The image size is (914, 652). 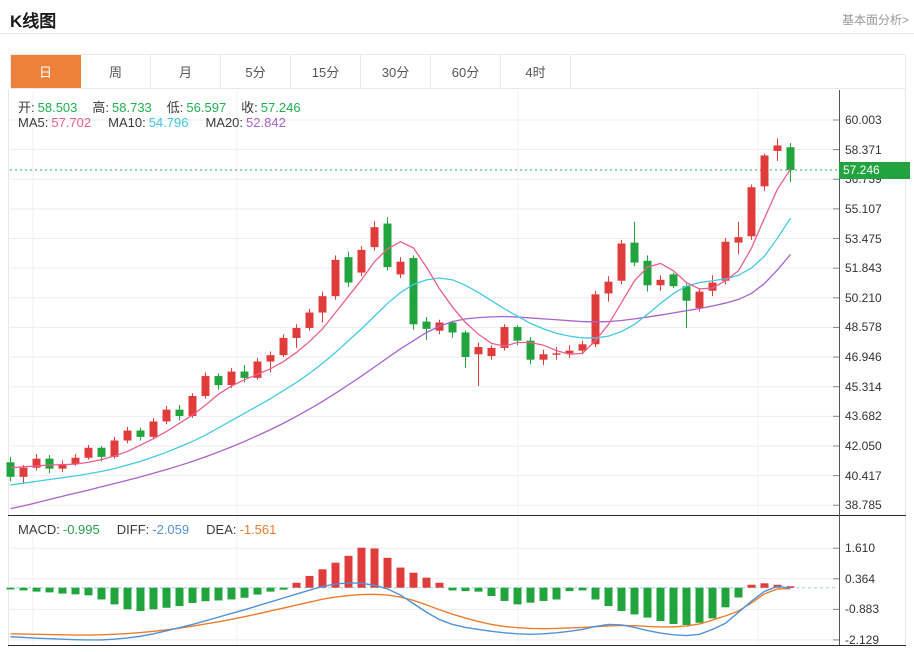 I want to click on dea-value: DEA: -1.561, so click(x=241, y=529).